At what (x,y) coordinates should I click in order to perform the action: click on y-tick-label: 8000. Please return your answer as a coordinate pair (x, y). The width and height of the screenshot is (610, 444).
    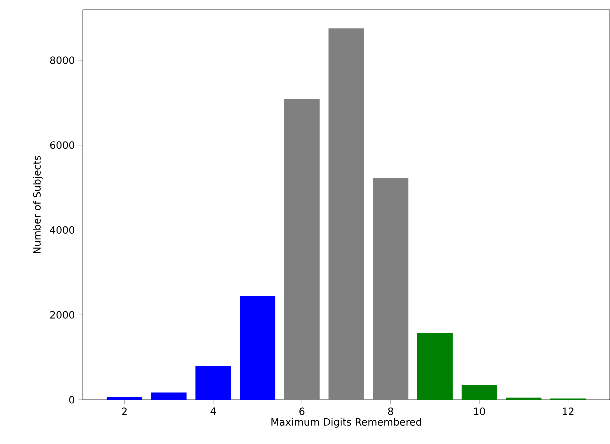
    Looking at the image, I should click on (62, 60).